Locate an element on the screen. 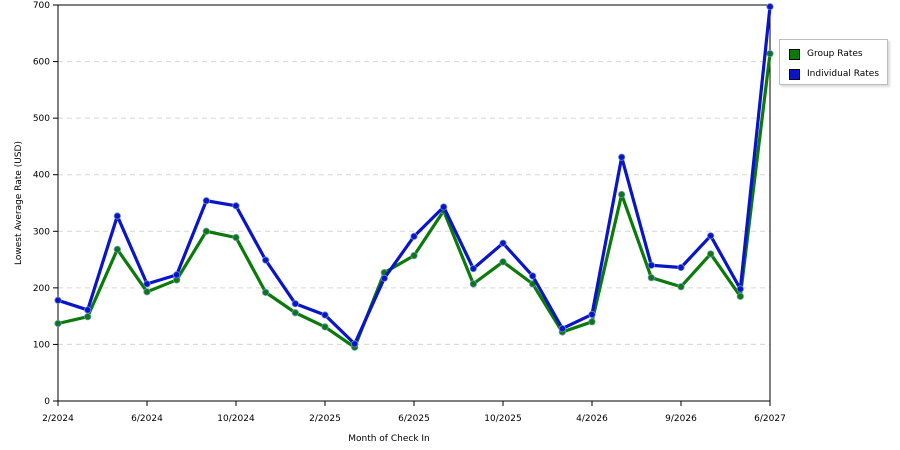 The image size is (900, 450). x-tick-label-4: 6/2025 is located at coordinates (414, 419).